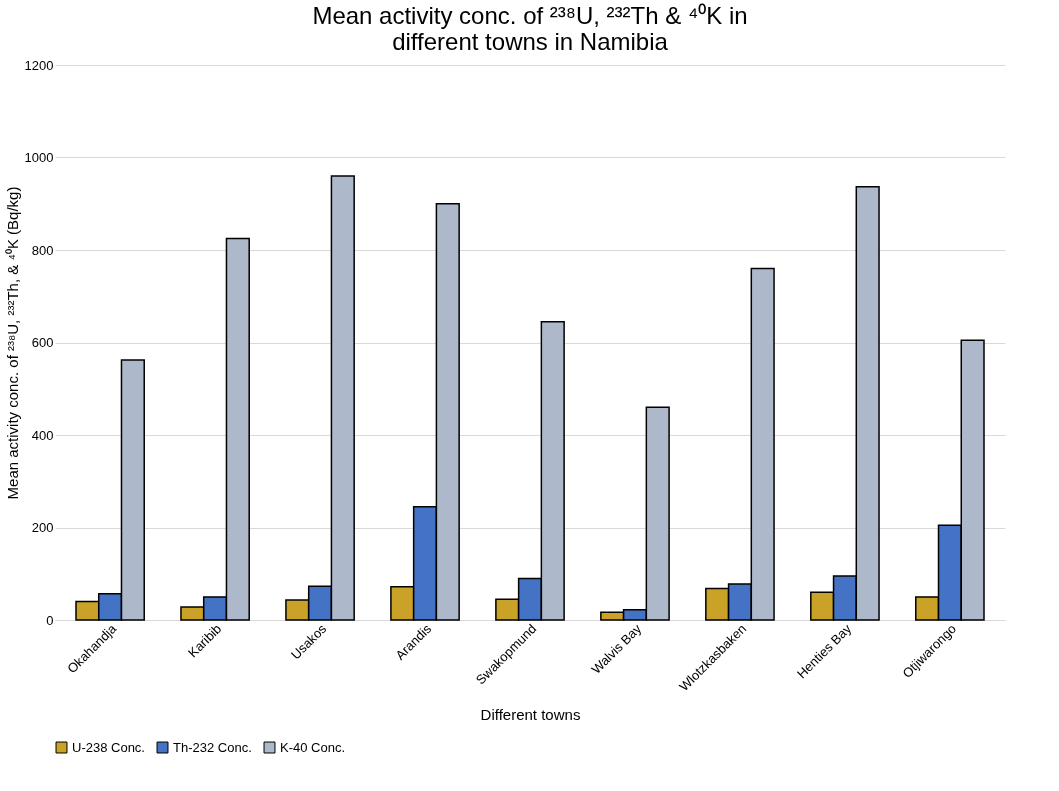 This screenshot has width=1059, height=791. I want to click on legend-label: Th-232 Conc., so click(212, 747).